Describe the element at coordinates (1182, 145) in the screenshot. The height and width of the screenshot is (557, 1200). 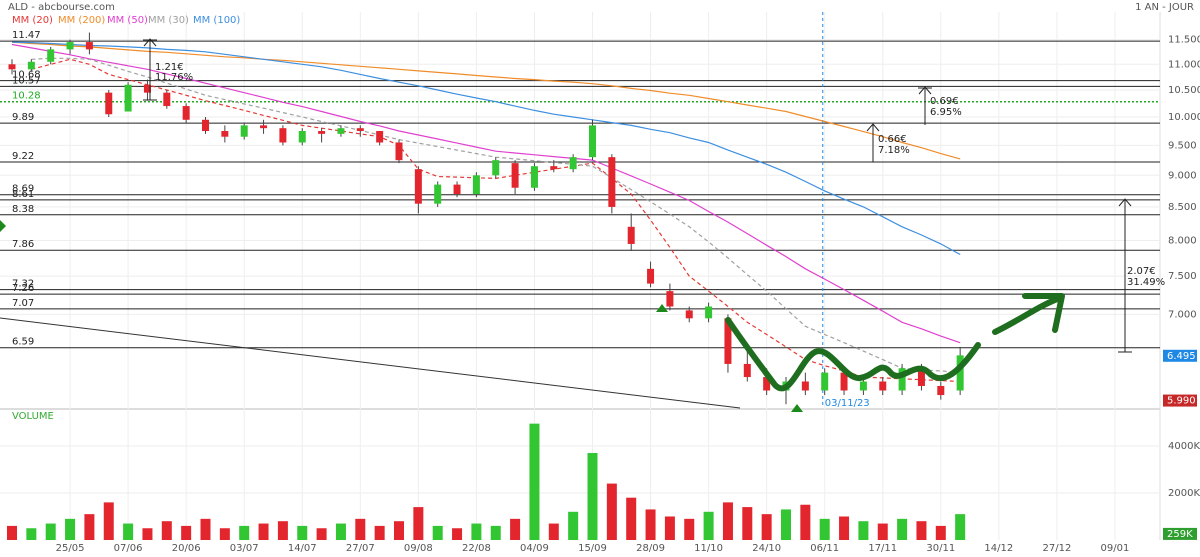
I see `y-tick-label: 9.500` at that location.